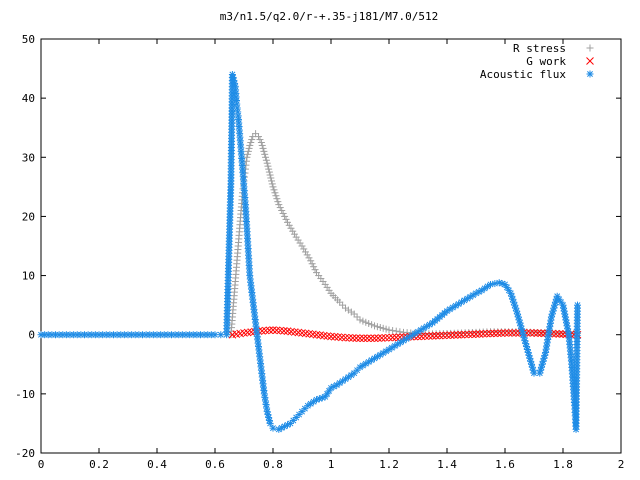 This screenshot has width=640, height=480. I want to click on x-tick-label: 2, so click(621, 464).